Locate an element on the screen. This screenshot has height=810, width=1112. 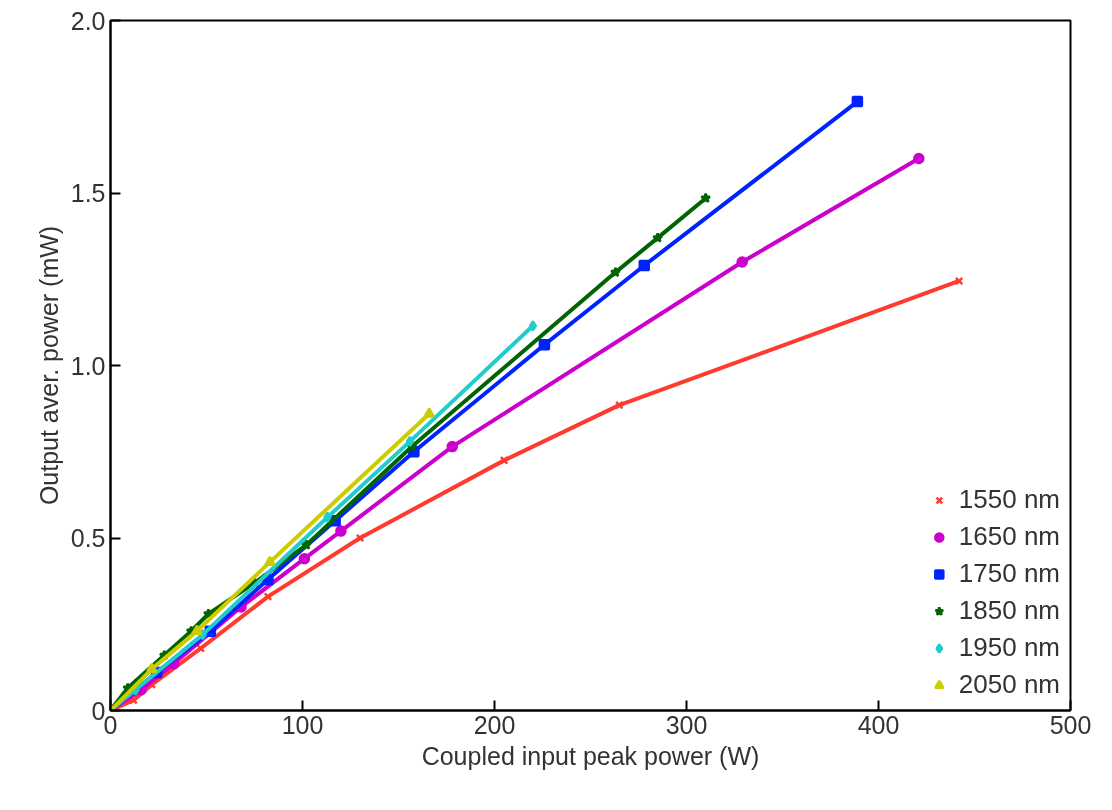
legend-label: 1750 nm is located at coordinates (1009, 573).